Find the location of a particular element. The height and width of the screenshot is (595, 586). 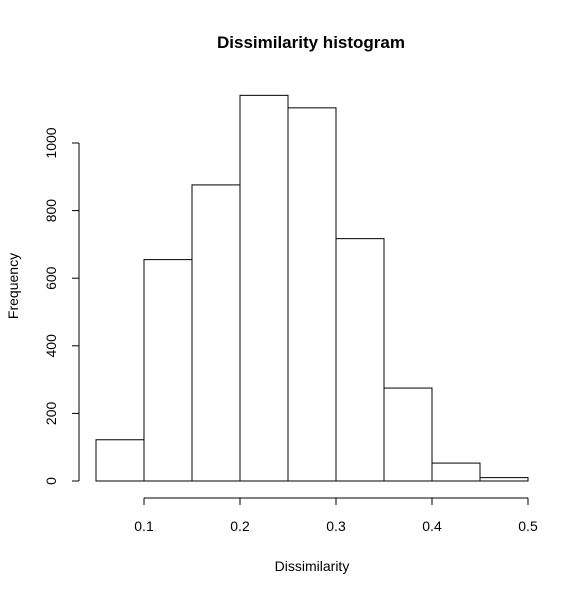

y-axis-label: Frequency is located at coordinates (13, 286).